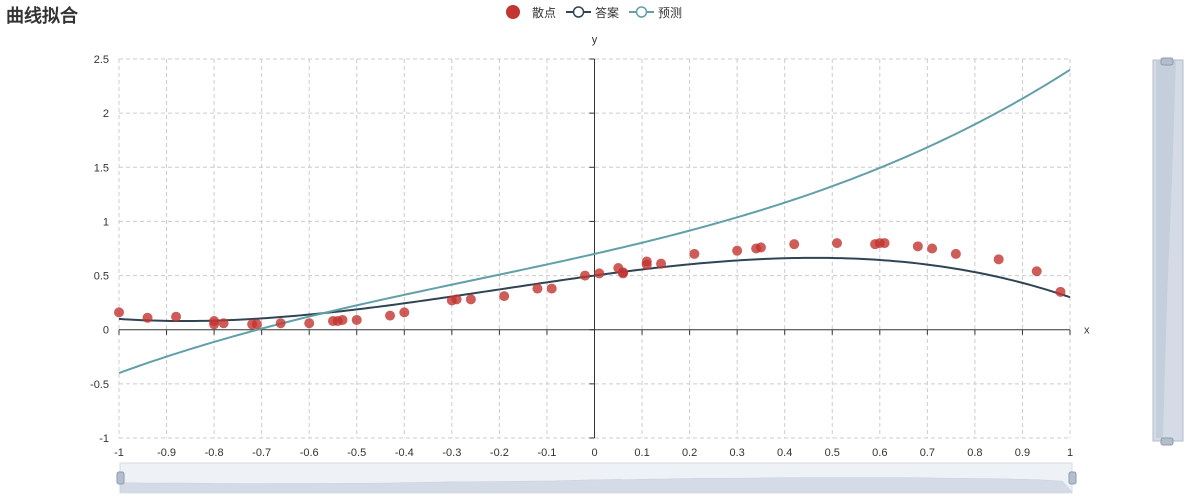  Describe the element at coordinates (596, 485) in the screenshot. I see `x-datazoom-data-shadow` at that location.